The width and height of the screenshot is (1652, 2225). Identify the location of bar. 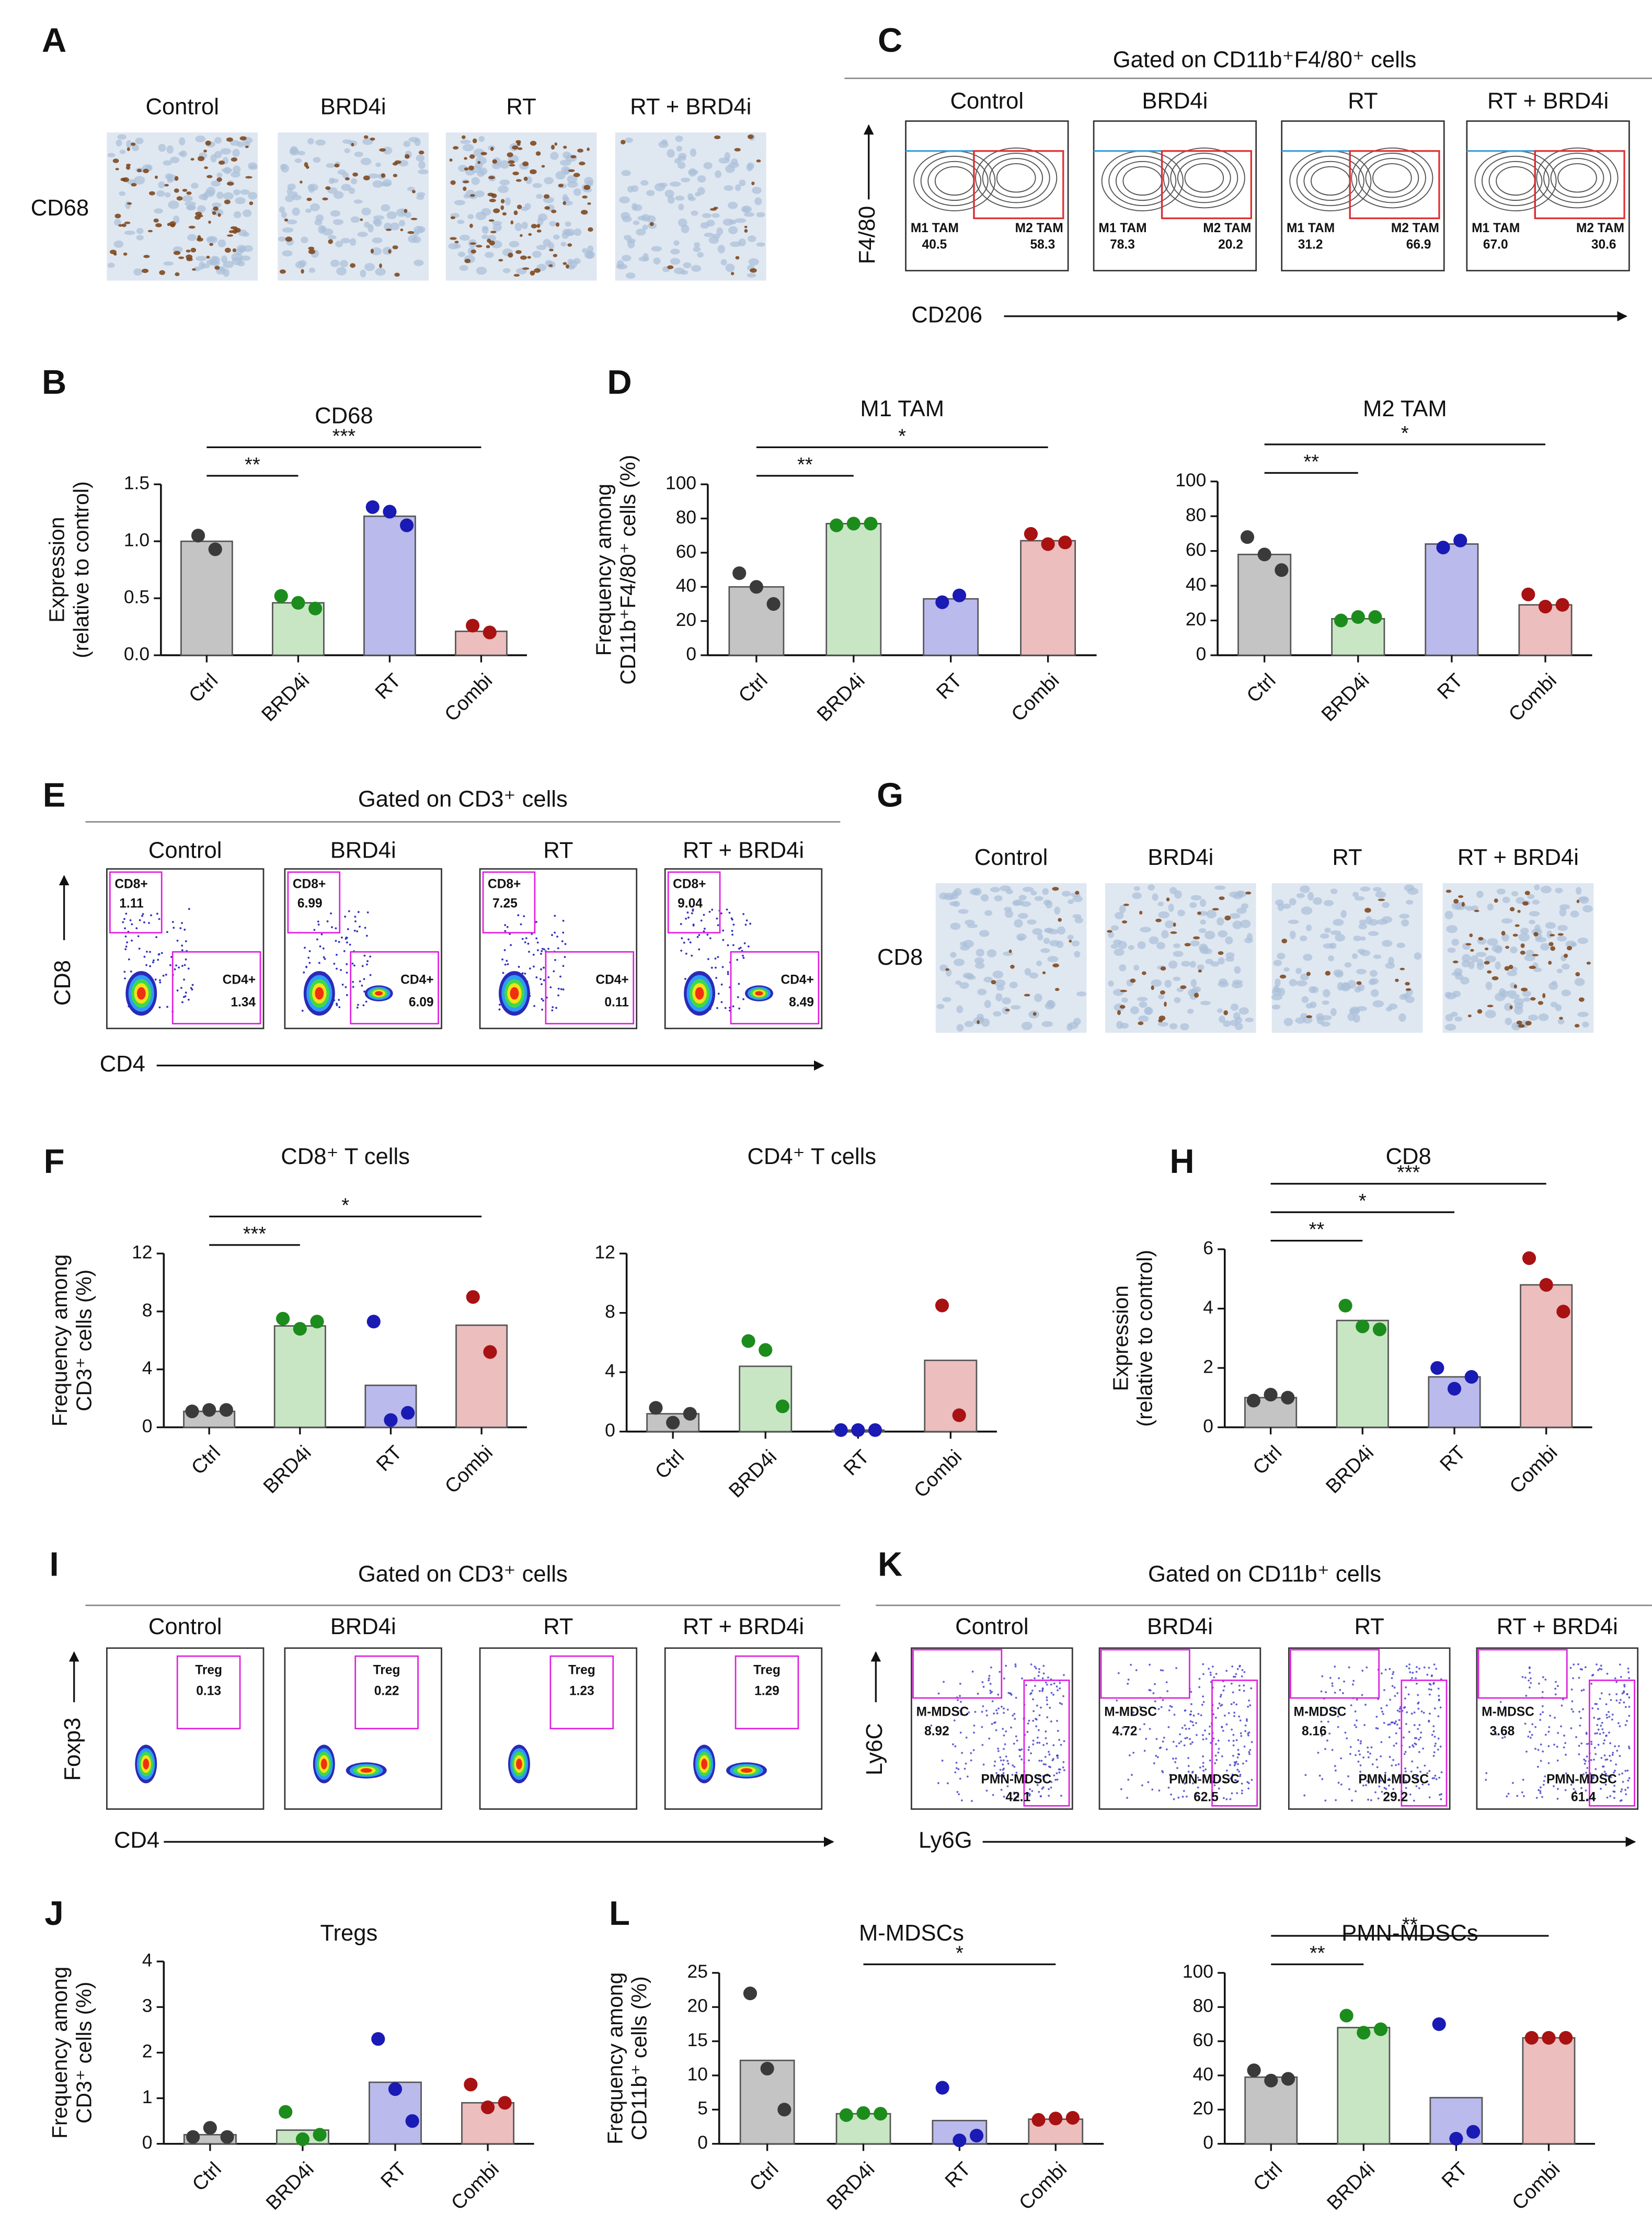
(481, 643).